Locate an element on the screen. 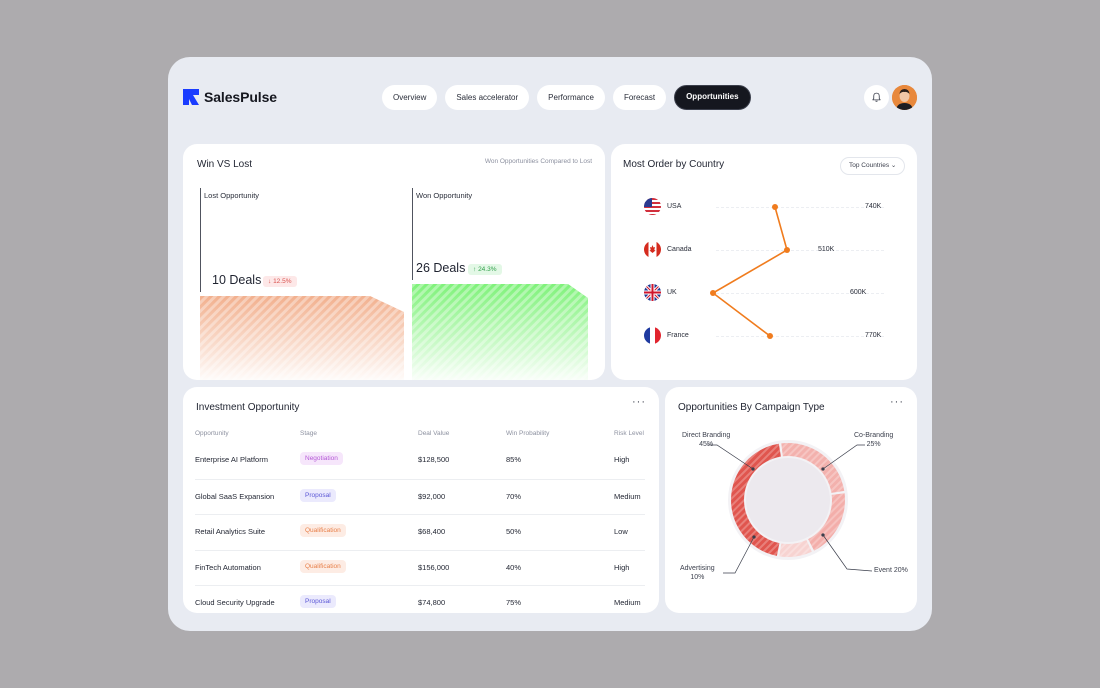 The image size is (1100, 688). country-point-canada is located at coordinates (787, 250).